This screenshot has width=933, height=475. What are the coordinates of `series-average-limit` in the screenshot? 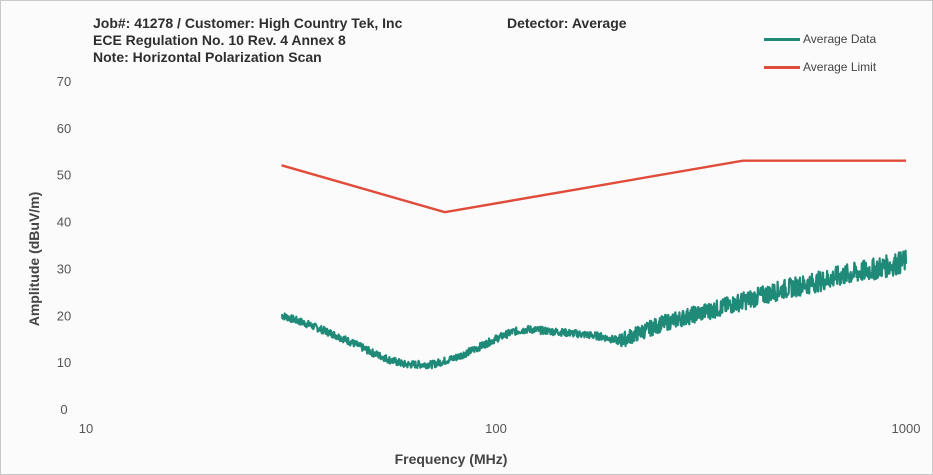 It's located at (593, 186).